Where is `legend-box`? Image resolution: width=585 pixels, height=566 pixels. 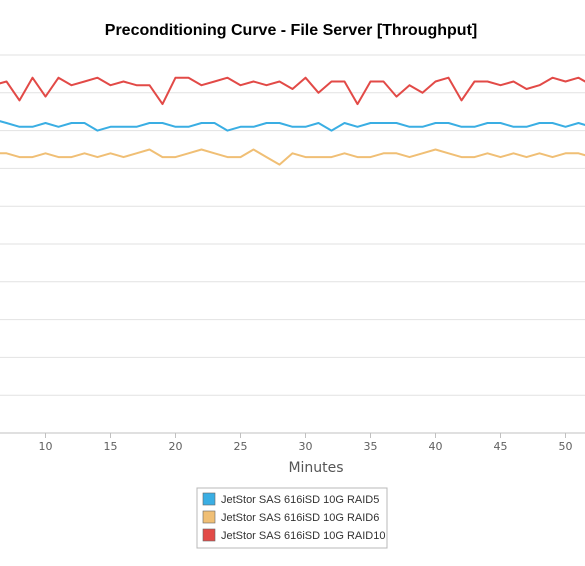 legend-box is located at coordinates (292, 518).